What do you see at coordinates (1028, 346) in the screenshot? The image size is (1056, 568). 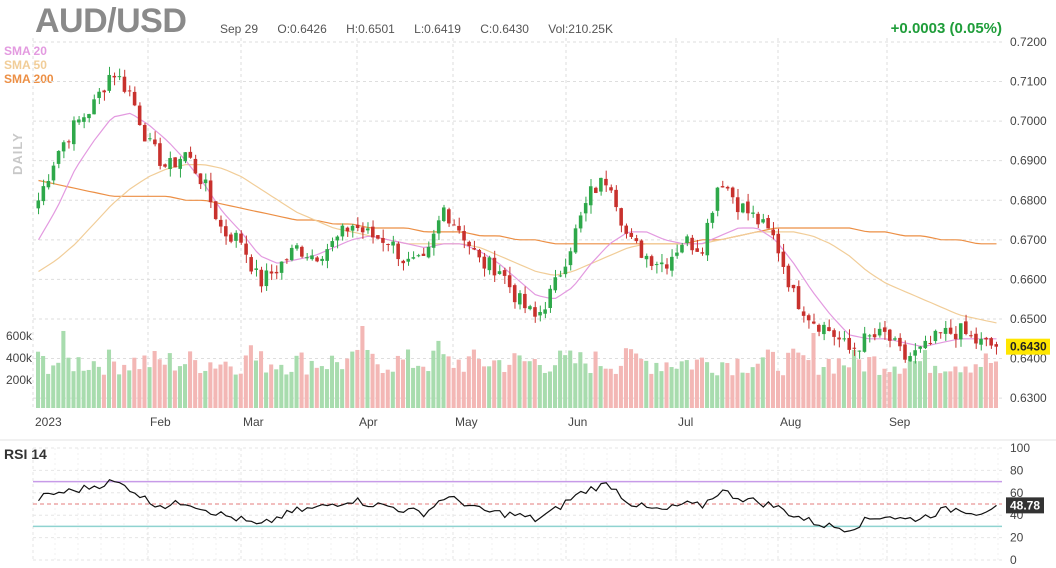 I see `last-price-tag` at bounding box center [1028, 346].